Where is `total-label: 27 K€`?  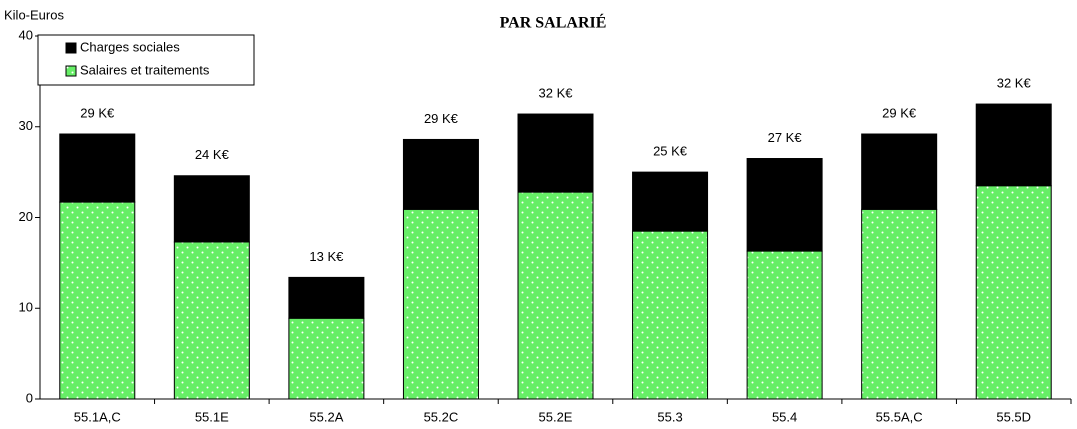 total-label: 27 K€ is located at coordinates (785, 137).